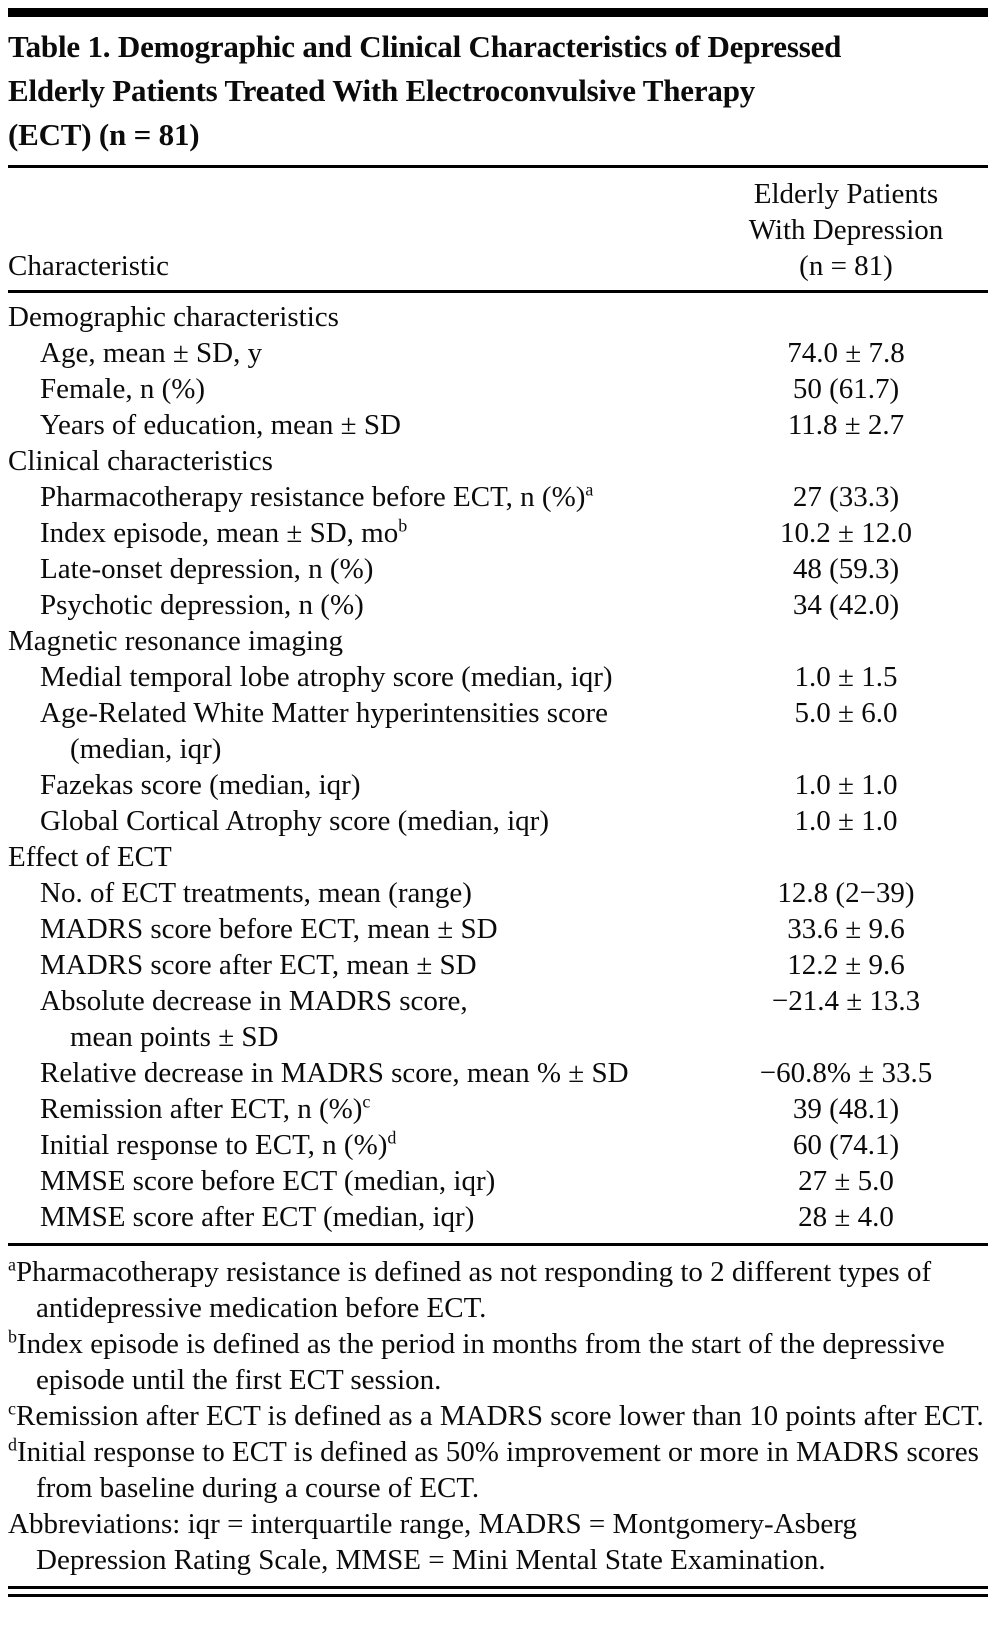 This screenshot has width=996, height=1635. What do you see at coordinates (846, 569) in the screenshot?
I see `row-value: 48 (59.3)` at bounding box center [846, 569].